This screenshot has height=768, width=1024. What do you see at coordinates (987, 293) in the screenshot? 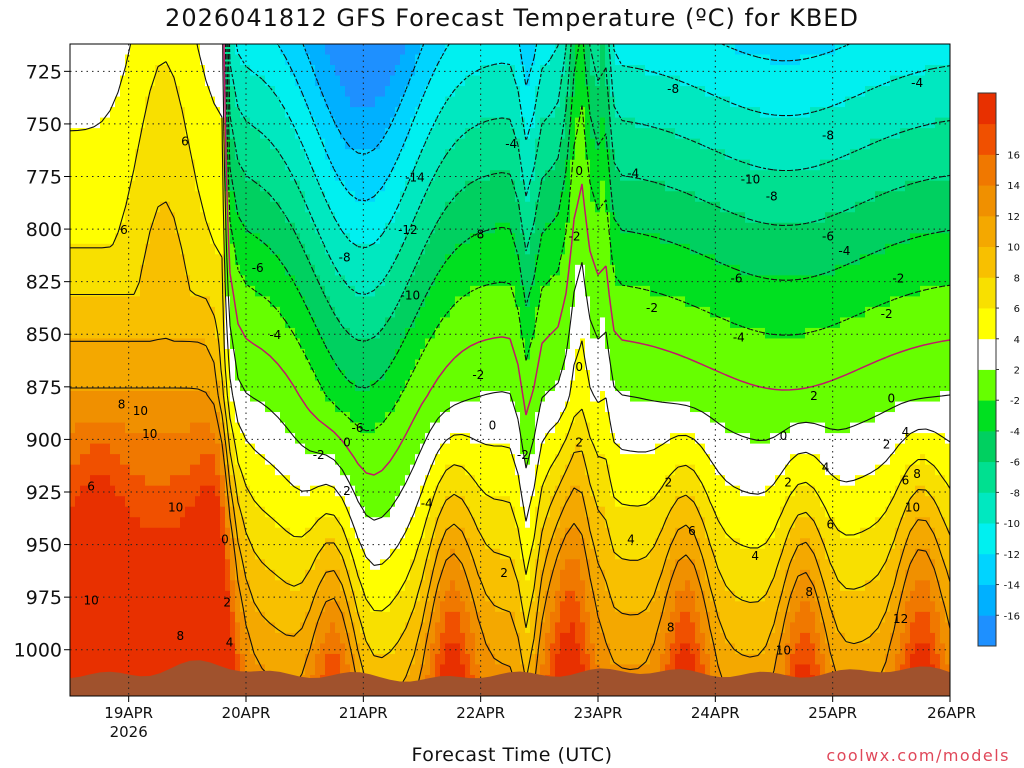
I see `colorbar-swatch` at bounding box center [987, 293].